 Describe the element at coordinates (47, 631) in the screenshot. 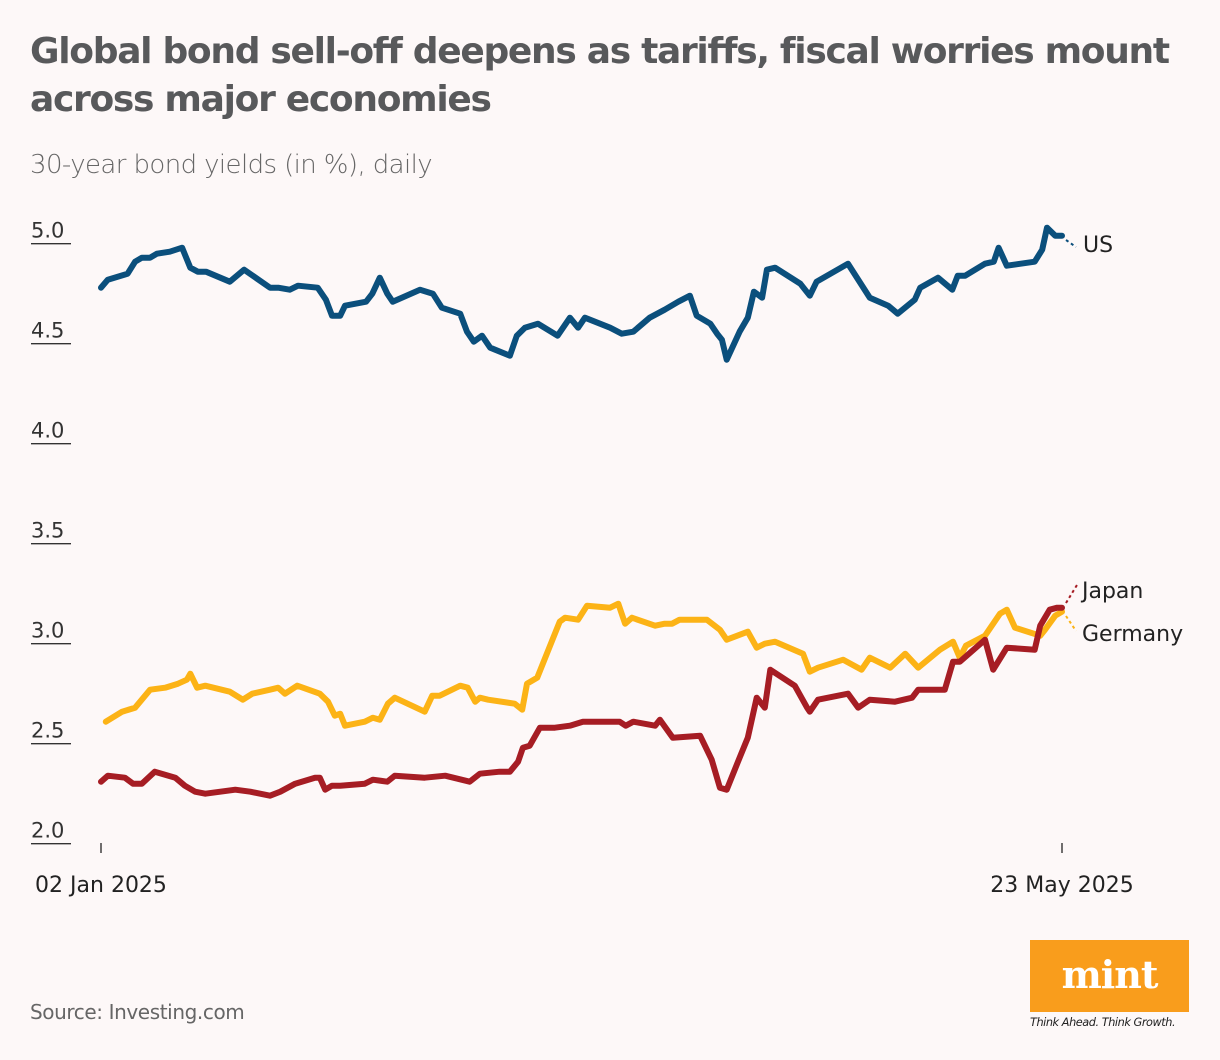

I see `y-tick-label: 3.0` at that location.